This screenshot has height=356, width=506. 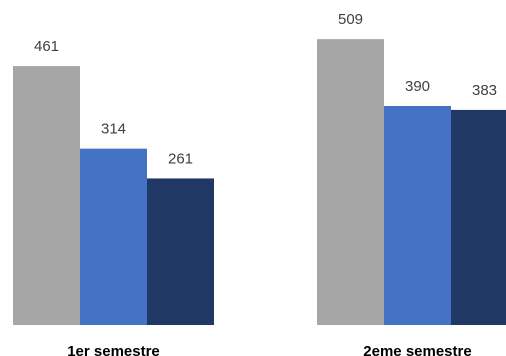 I want to click on data-label-1-3: 261, so click(x=180, y=158).